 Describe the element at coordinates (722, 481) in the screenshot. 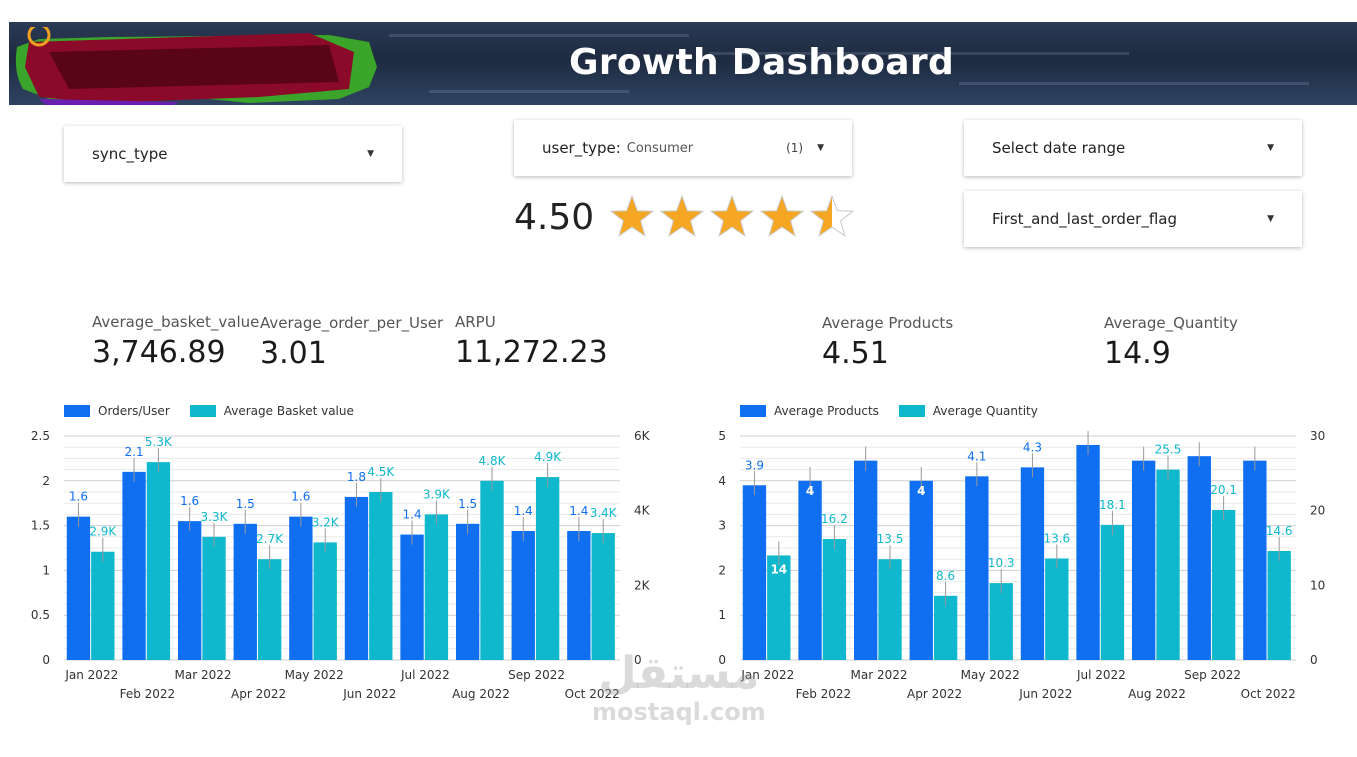

I see `left-tick-label: 4` at that location.